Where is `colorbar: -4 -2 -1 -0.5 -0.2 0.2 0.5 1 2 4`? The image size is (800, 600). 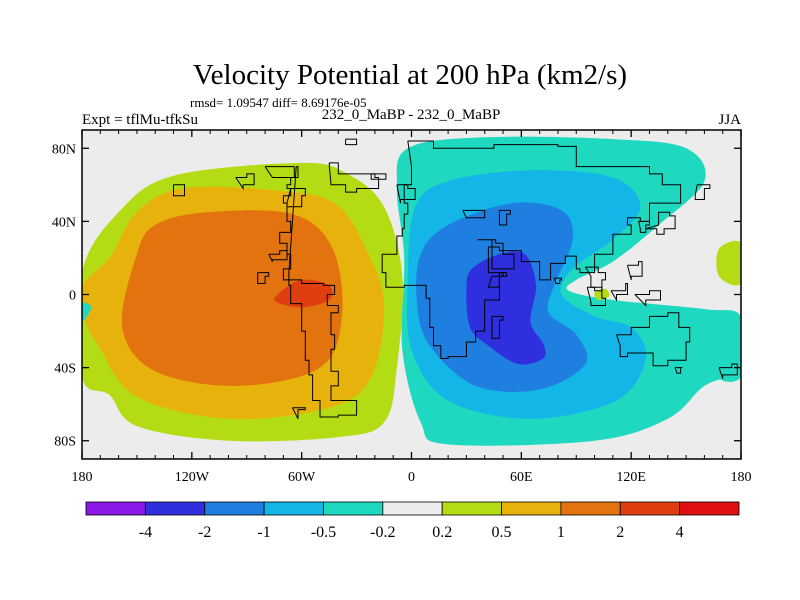
colorbar: -4 -2 -1 -0.5 -0.2 0.2 0.5 1 2 4 is located at coordinates (412, 521).